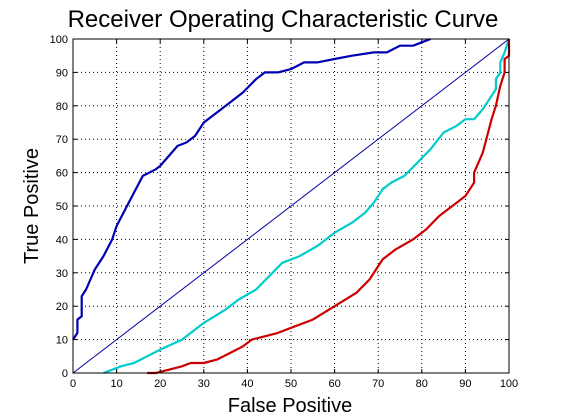  What do you see at coordinates (247, 384) in the screenshot?
I see `x-tick-label: 40` at bounding box center [247, 384].